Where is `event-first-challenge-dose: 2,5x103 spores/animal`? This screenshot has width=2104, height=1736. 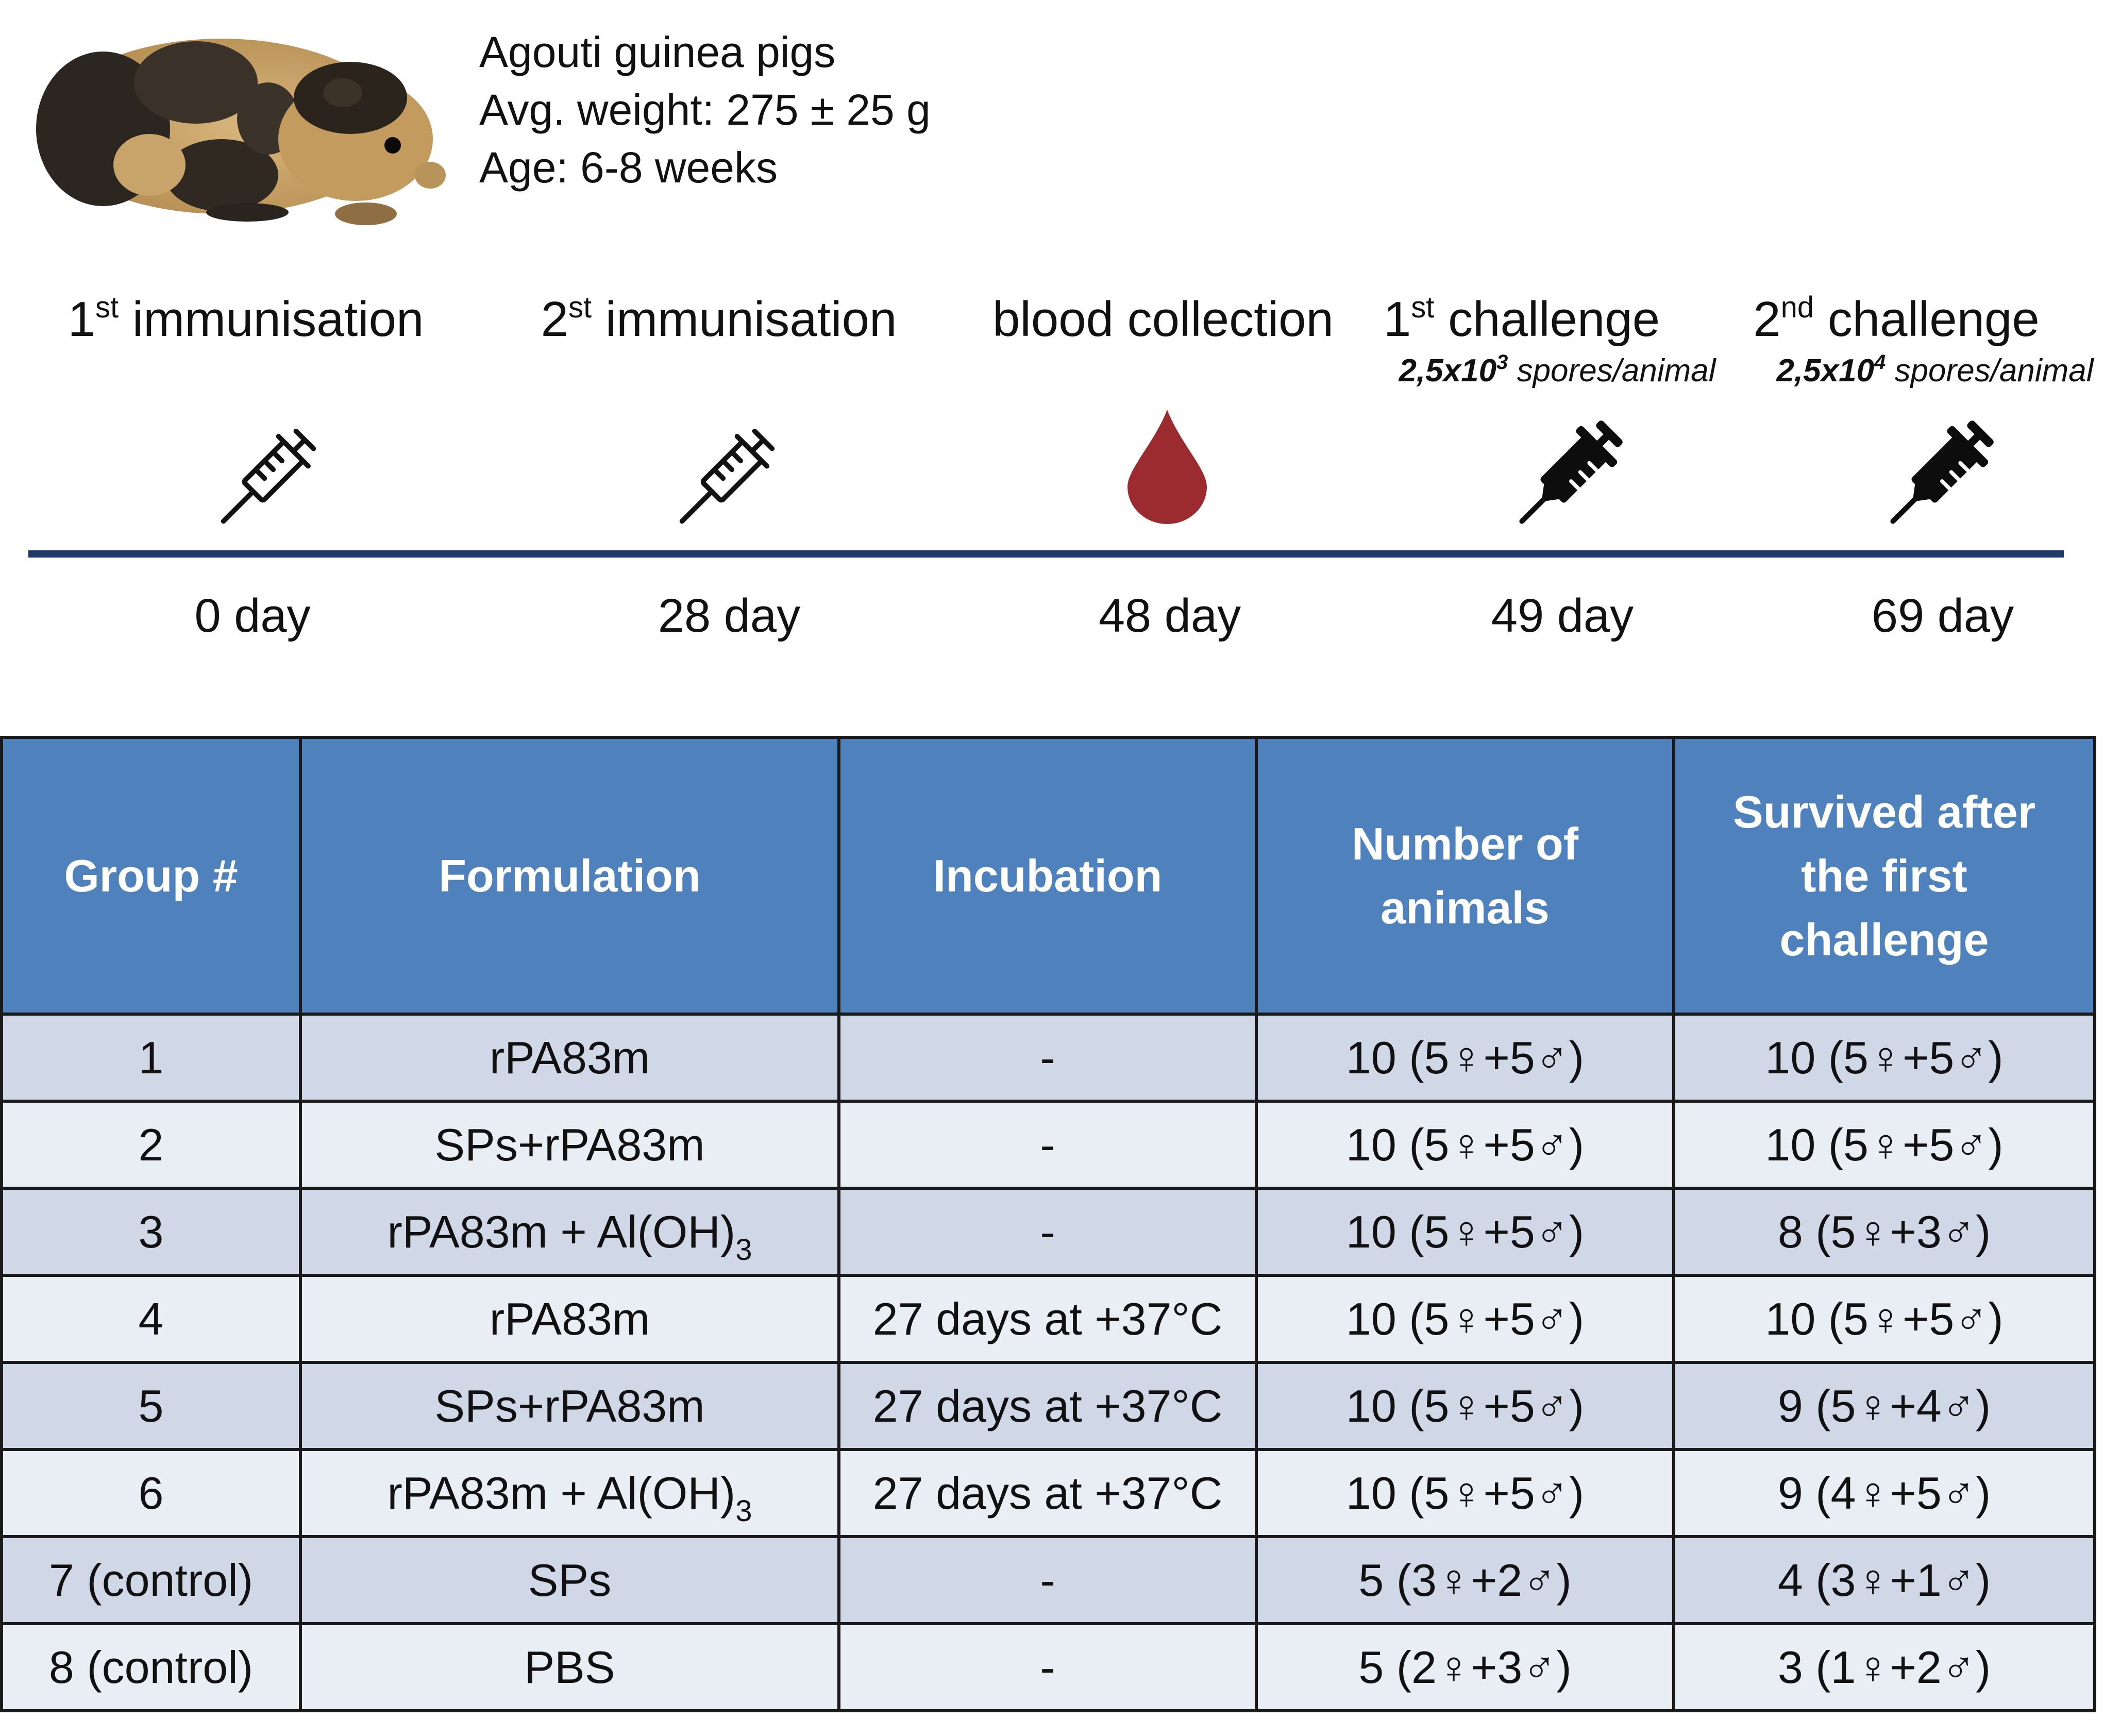
event-first-challenge-dose: 2,5x103 spores/animal is located at coordinates (1557, 370).